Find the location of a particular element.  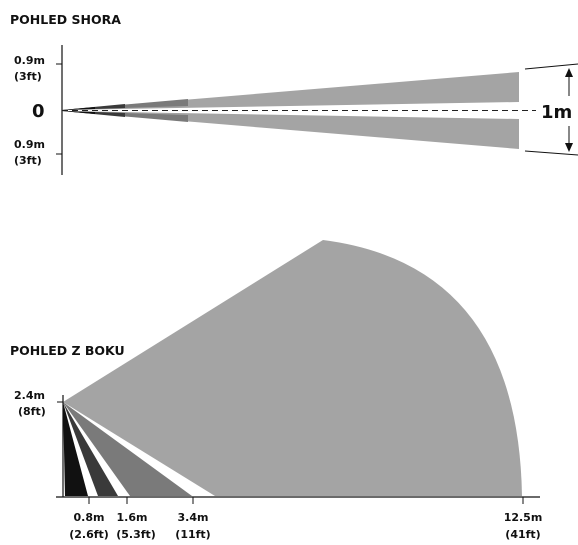

top-view-title: POHLED SHORA is located at coordinates (65, 19).